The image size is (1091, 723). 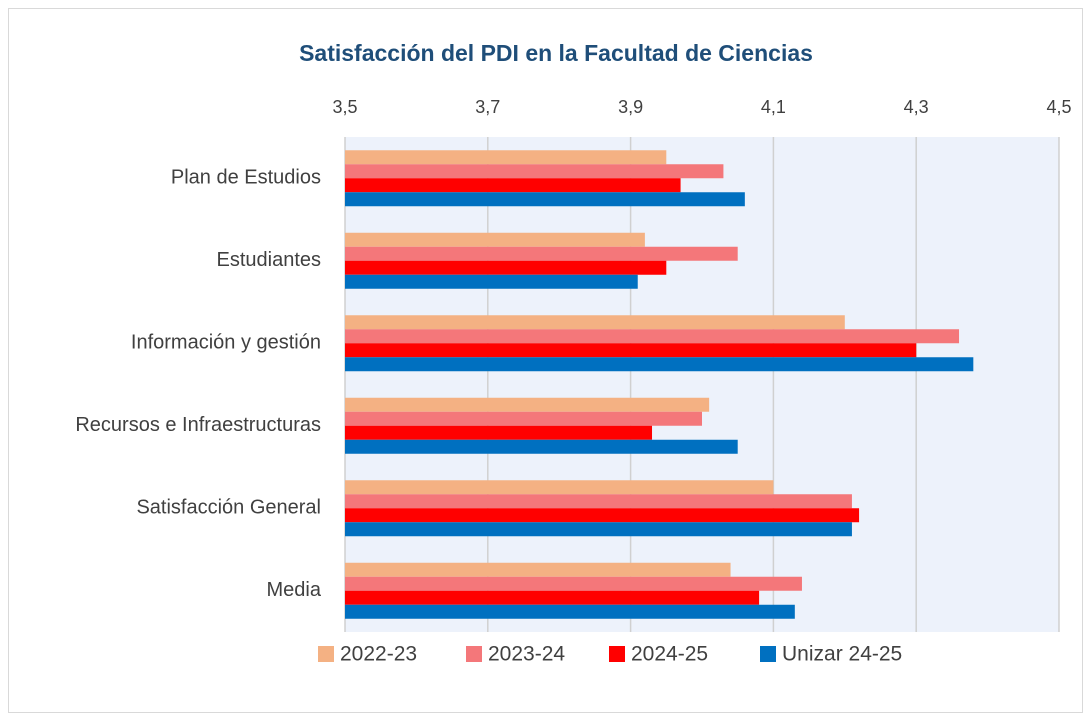 What do you see at coordinates (487, 107) in the screenshot?
I see `x-tick-label: 3,7` at bounding box center [487, 107].